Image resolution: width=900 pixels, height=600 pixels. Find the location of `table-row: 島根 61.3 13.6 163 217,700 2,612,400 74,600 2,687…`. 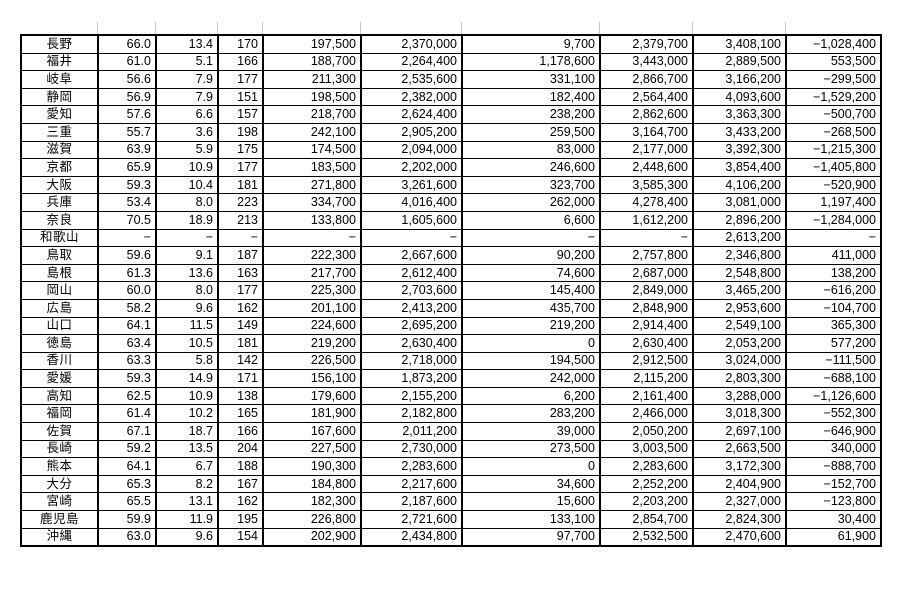

table-row: 島根 61.3 13.6 163 217,700 2,612,400 74,600 2,687… is located at coordinates (451, 273).